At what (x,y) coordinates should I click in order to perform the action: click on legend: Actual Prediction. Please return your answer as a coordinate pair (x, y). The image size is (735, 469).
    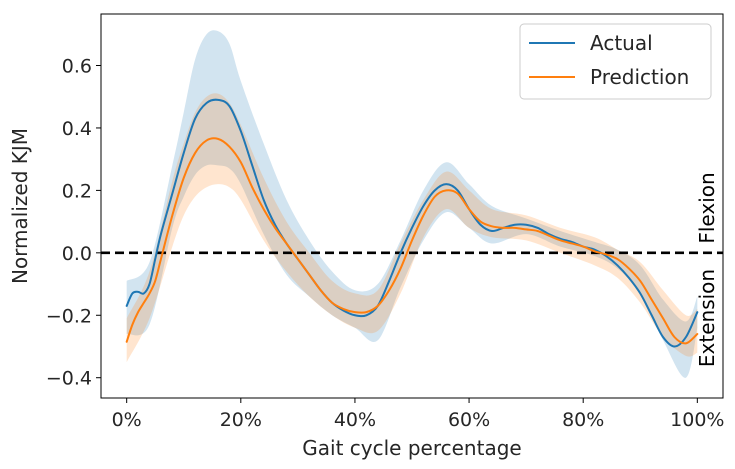
    Looking at the image, I should click on (615, 61).